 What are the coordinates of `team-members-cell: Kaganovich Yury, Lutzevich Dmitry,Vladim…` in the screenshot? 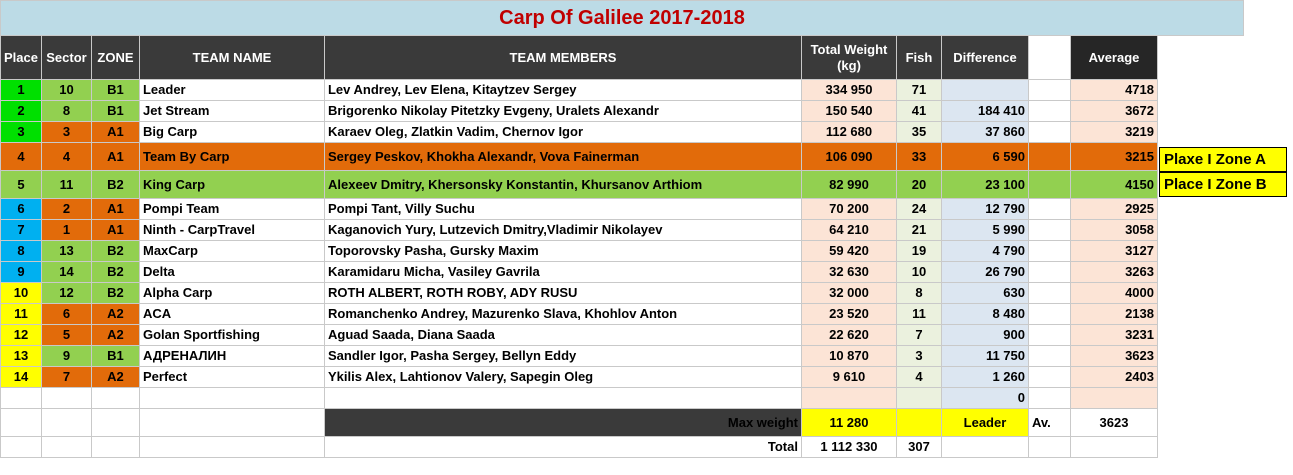 It's located at (562, 230).